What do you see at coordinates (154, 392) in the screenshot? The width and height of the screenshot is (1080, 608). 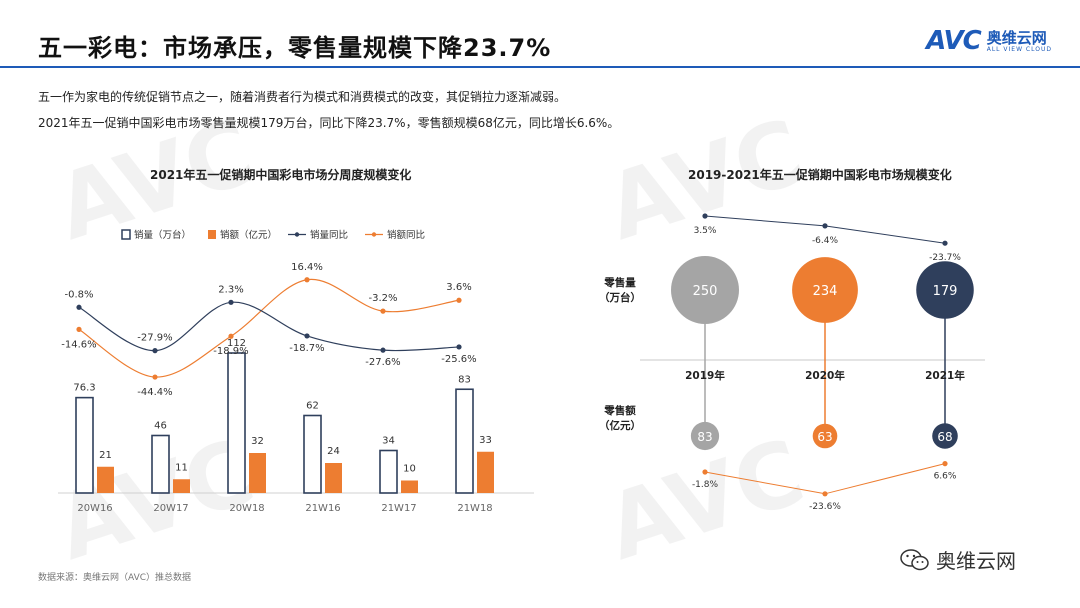 I see `point-label-revenue-yoy-20W17: -44.4%` at bounding box center [154, 392].